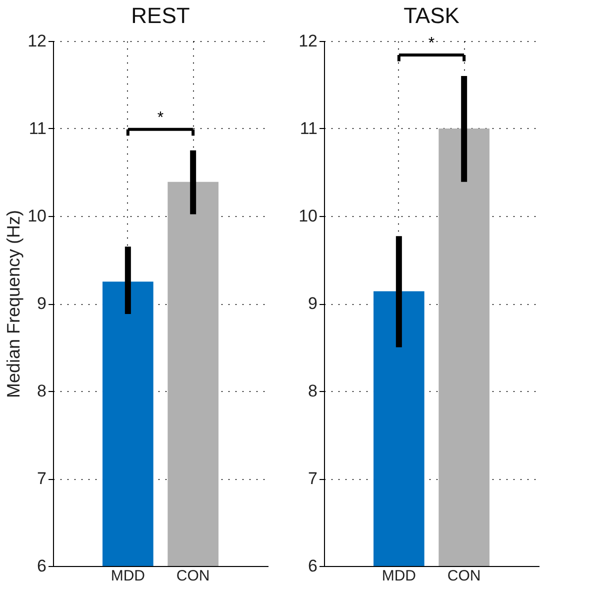  Describe the element at coordinates (160, 117) in the screenshot. I see `annotation: *` at that location.